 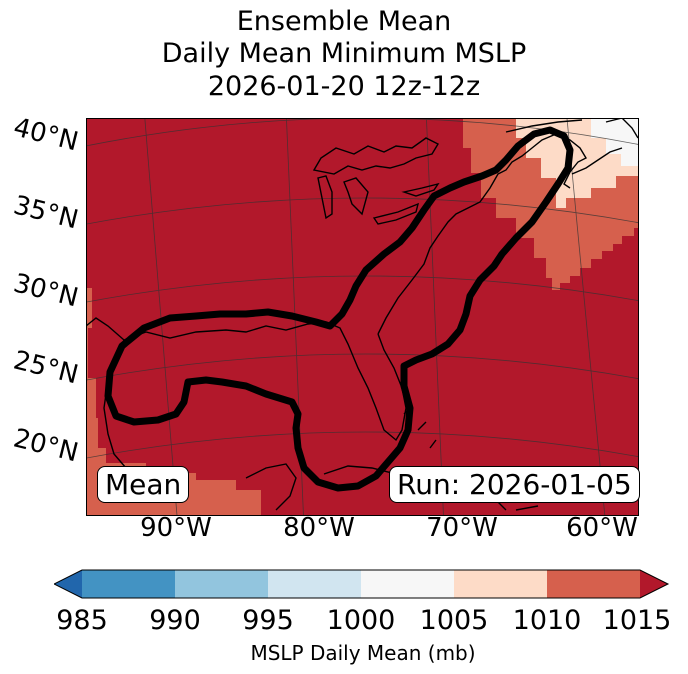 What do you see at coordinates (46, 446) in the screenshot?
I see `lat-label-20: 20°N` at bounding box center [46, 446].